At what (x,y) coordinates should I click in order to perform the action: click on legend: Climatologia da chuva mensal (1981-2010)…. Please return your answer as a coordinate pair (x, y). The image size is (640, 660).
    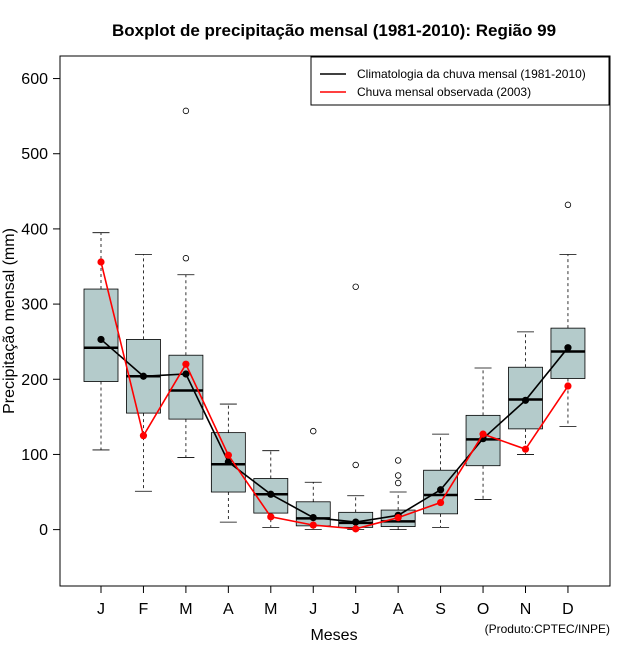
    Looking at the image, I should click on (460, 81).